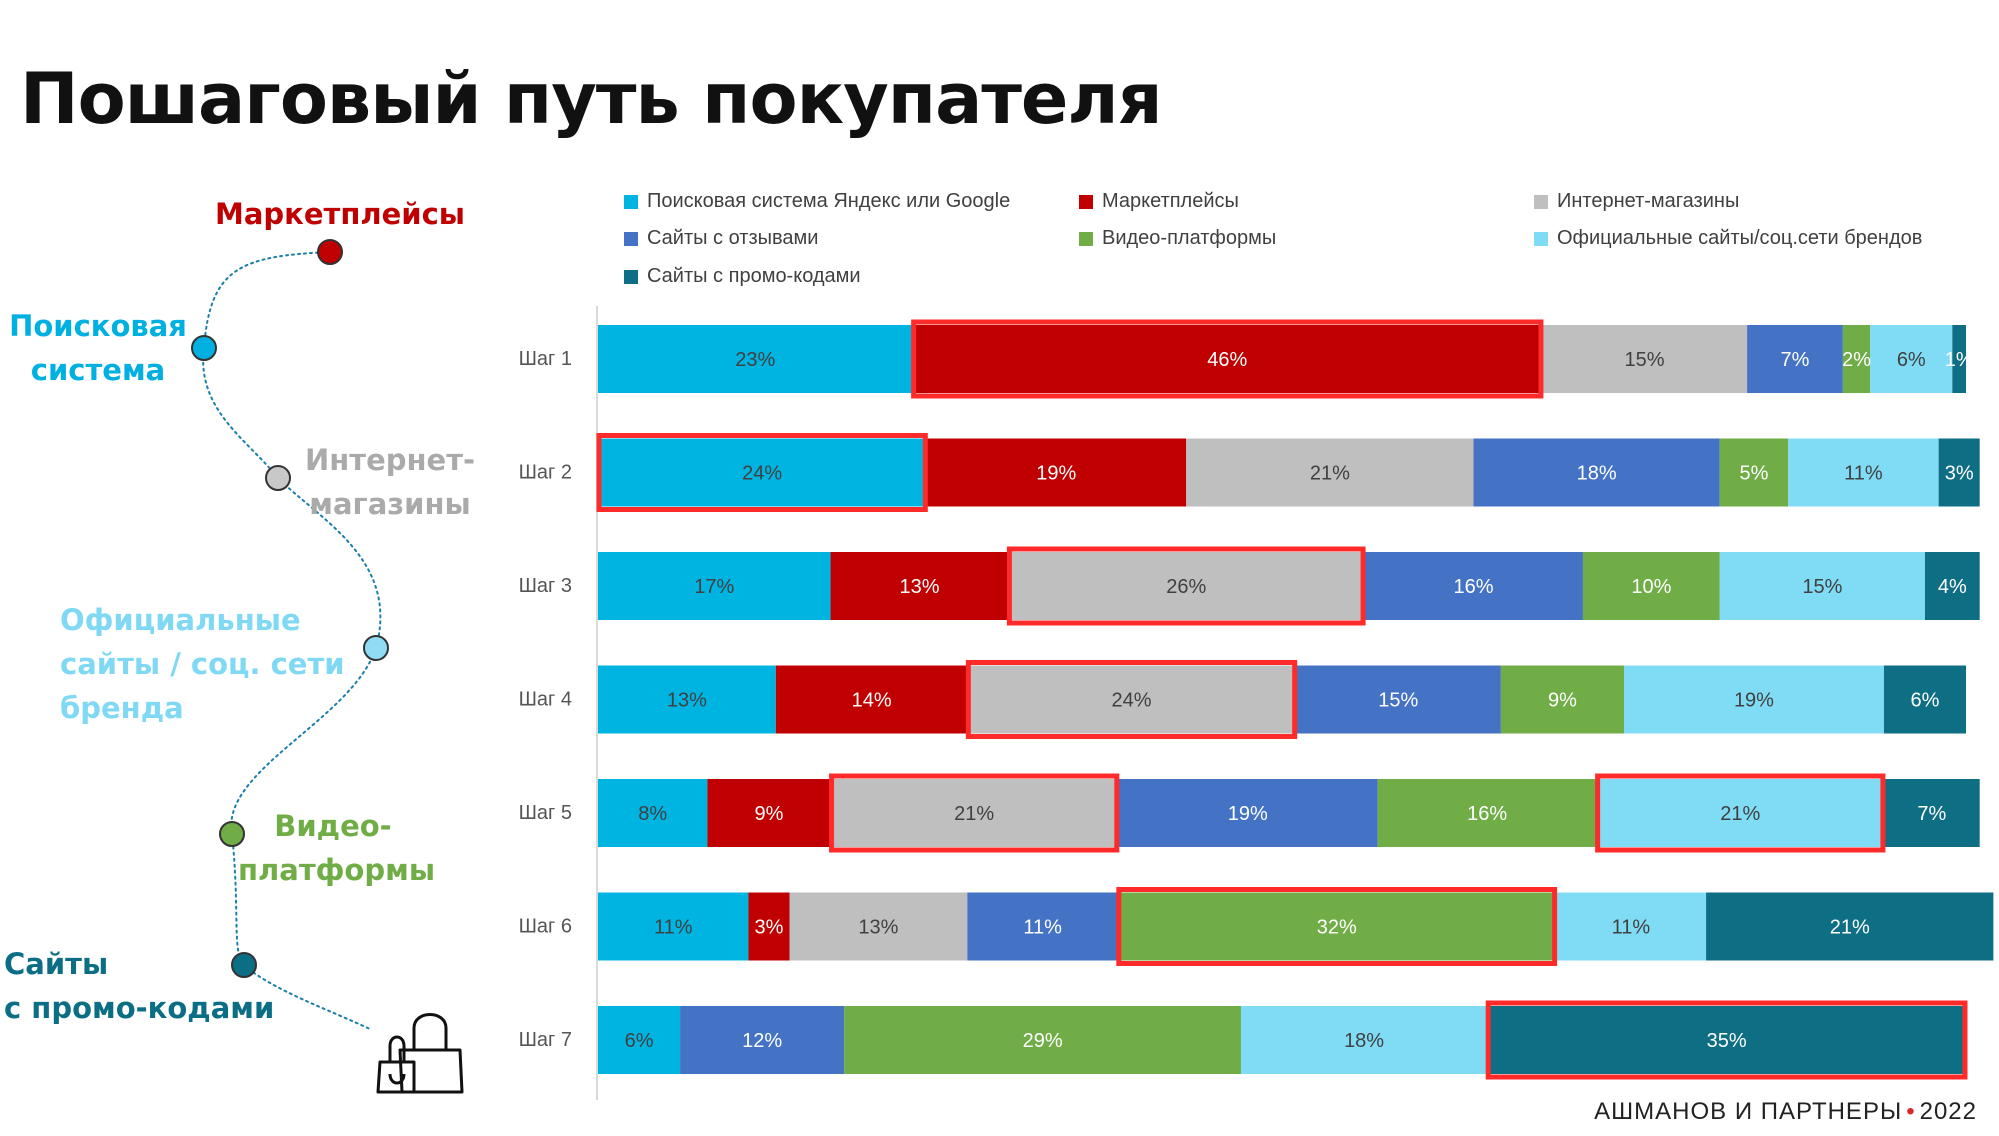 The width and height of the screenshot is (1999, 1136). Describe the element at coordinates (1754, 474) in the screenshot. I see `bar-data-label: 5%` at that location.